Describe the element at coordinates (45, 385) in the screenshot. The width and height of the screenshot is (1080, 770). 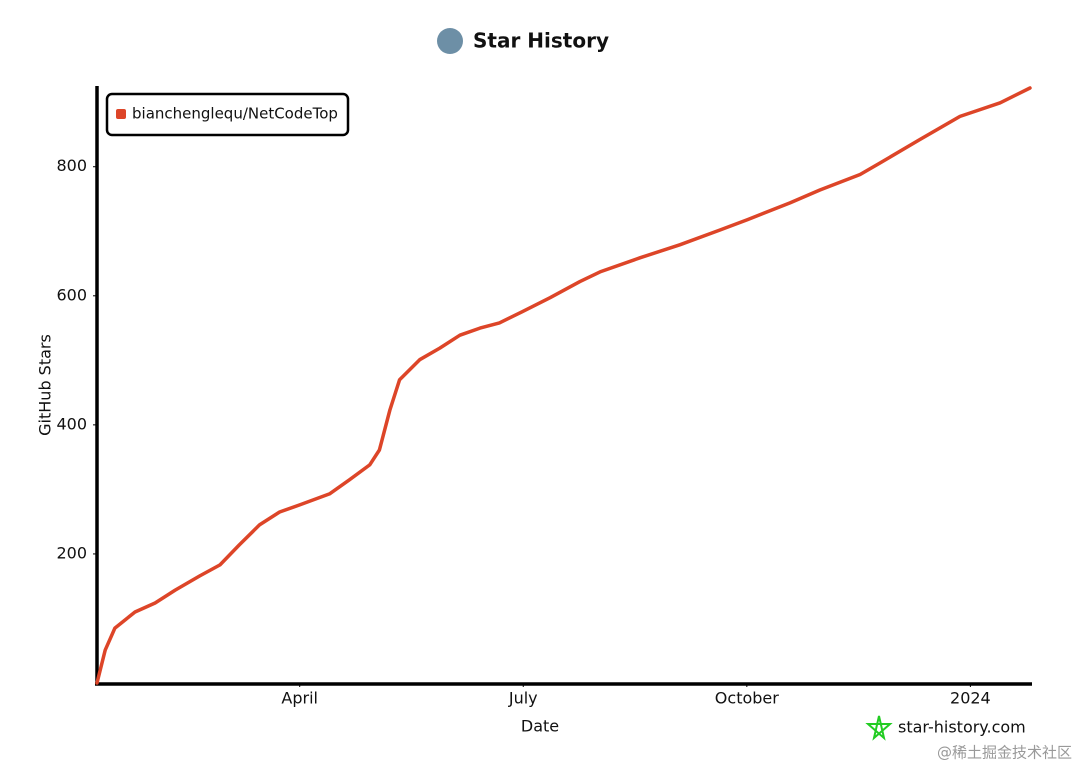
I see `y-axis-label: GitHub Stars` at that location.